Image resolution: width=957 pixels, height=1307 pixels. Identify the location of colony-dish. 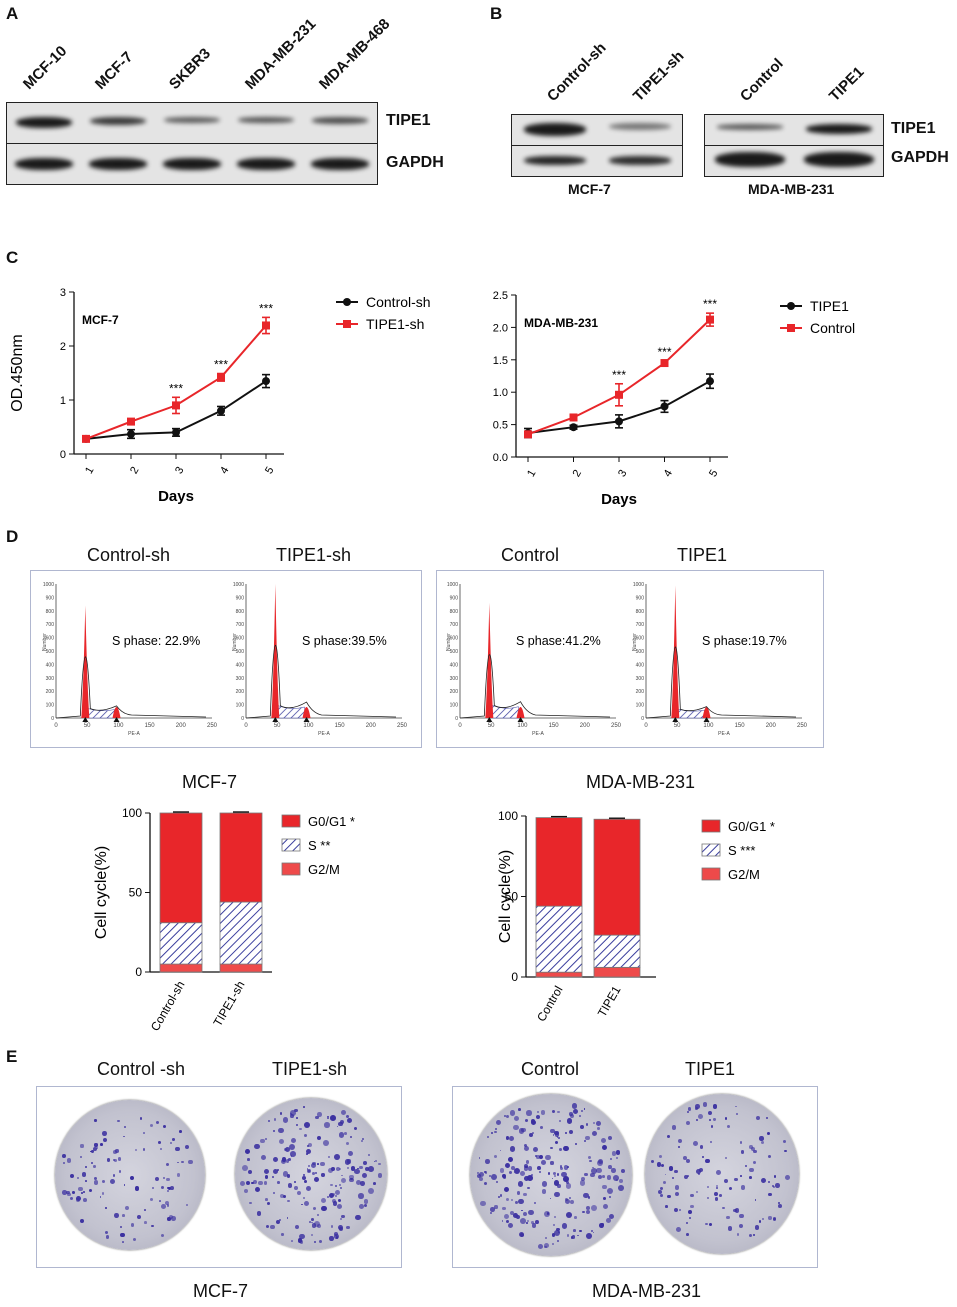
(722, 1174).